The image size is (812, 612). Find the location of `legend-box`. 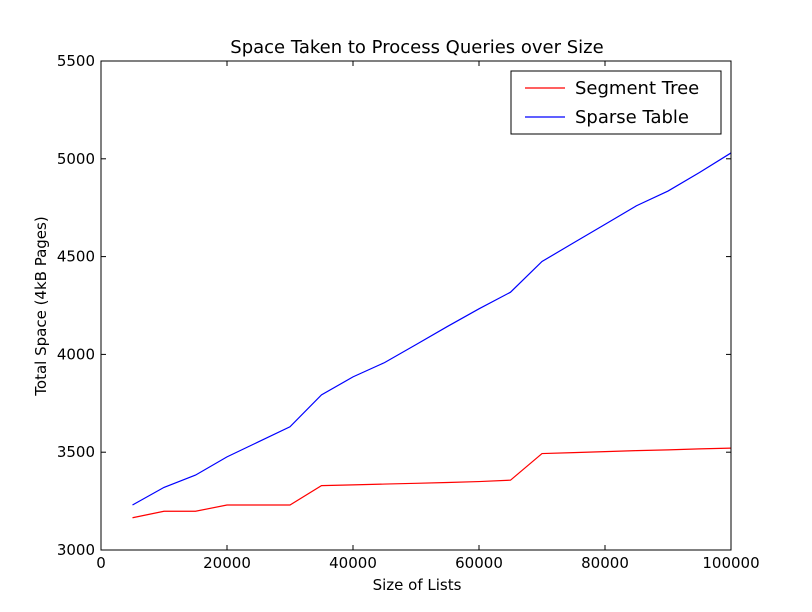

legend-box is located at coordinates (616, 102).